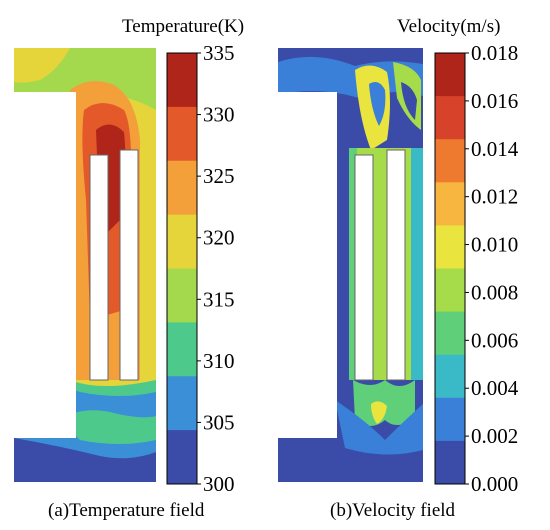 This screenshot has height=530, width=550. I want to click on temperature-colorbar-frame, so click(182, 268).